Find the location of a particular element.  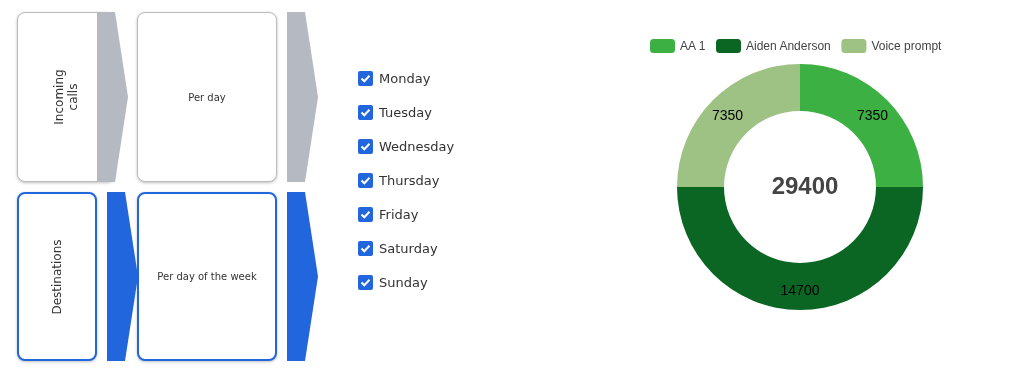

legend-label: Voice prompt is located at coordinates (907, 46).